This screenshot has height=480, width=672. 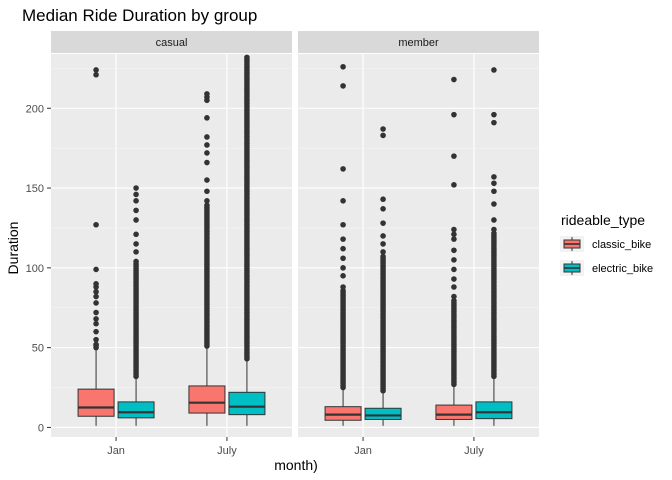 I want to click on boxplot-casual-july-classic-bike, so click(x=207, y=258).